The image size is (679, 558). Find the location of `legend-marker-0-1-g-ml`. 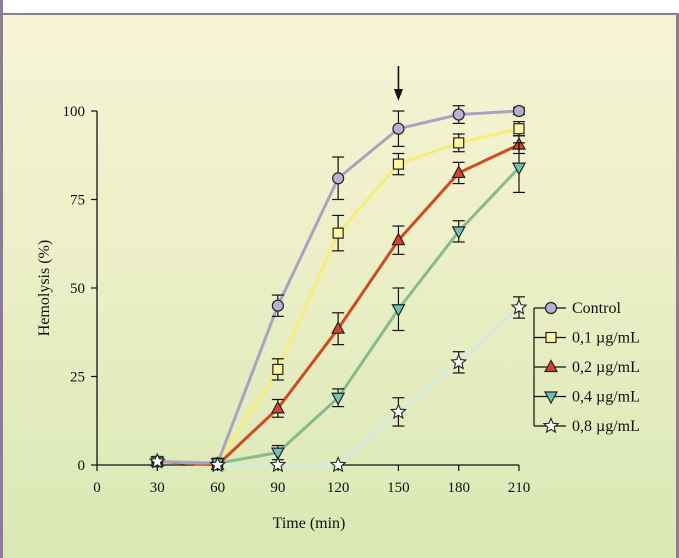

legend-marker-0-1-g-ml is located at coordinates (551, 337).